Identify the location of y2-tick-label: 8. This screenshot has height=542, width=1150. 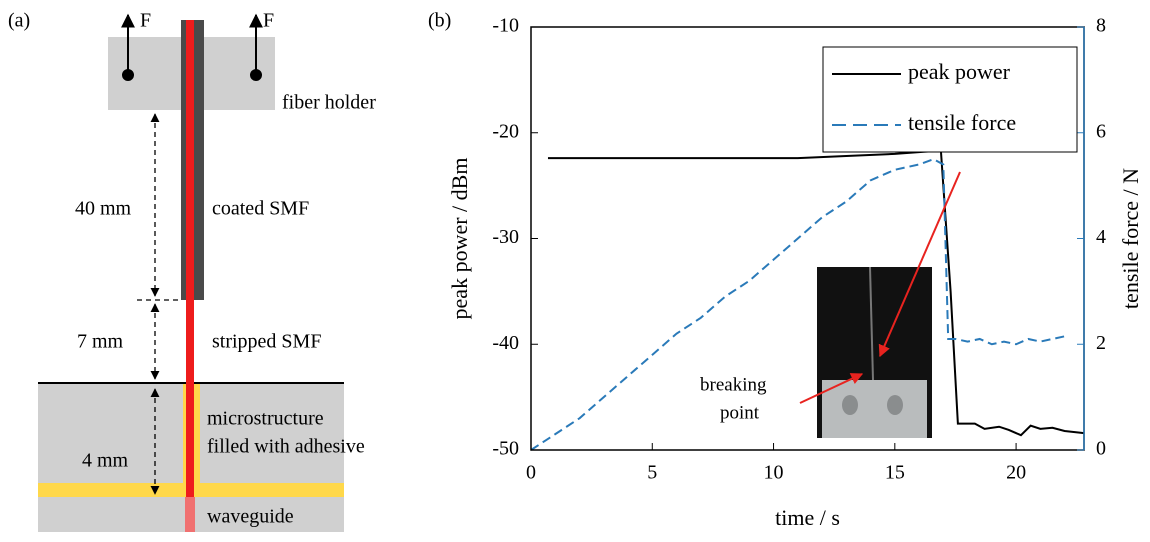
(1101, 26).